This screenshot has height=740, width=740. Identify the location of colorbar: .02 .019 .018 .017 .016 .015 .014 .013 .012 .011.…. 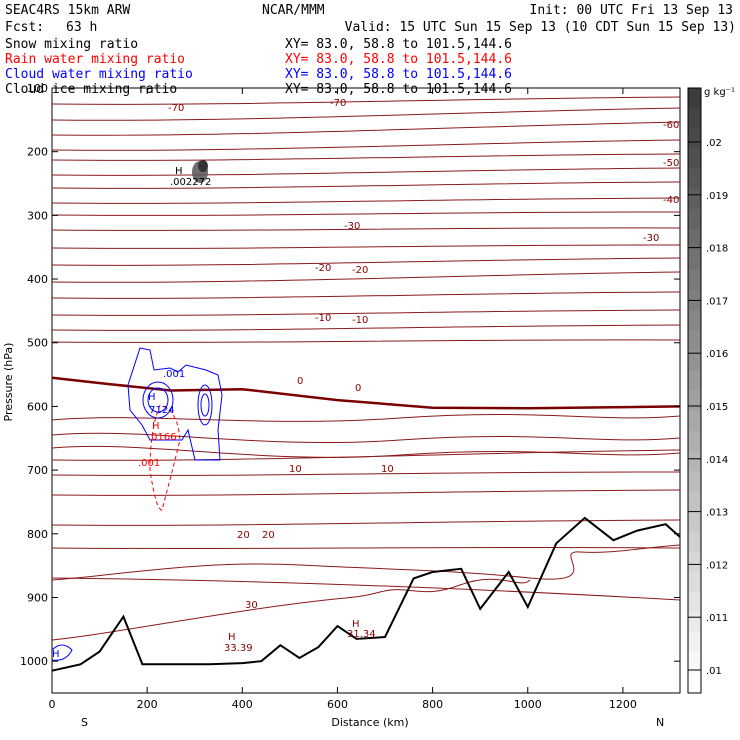
(707, 390).